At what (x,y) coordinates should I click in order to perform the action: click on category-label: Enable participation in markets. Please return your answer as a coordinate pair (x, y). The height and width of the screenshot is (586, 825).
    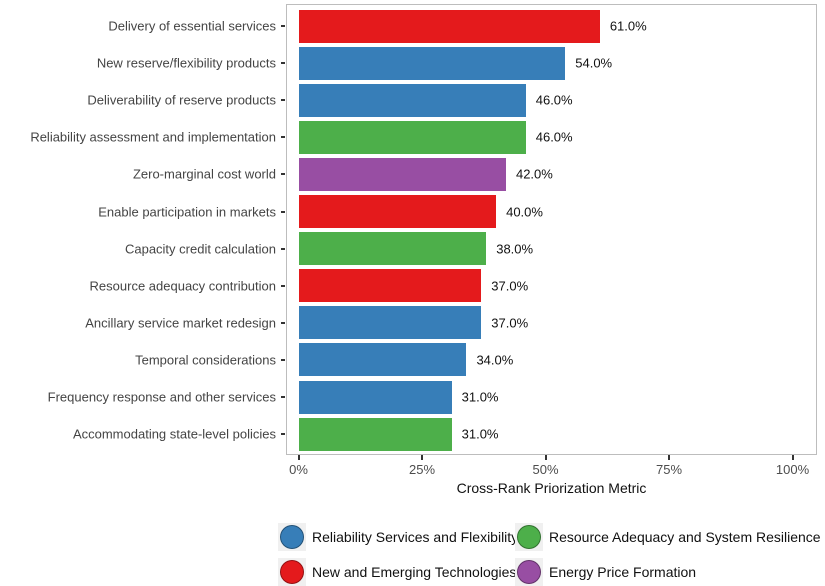
    Looking at the image, I should click on (187, 211).